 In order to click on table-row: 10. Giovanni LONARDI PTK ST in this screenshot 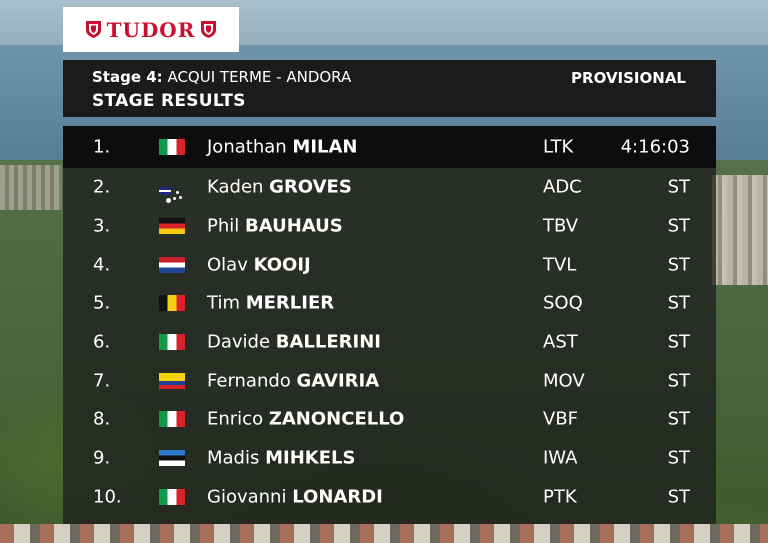, I will do `click(389, 497)`.